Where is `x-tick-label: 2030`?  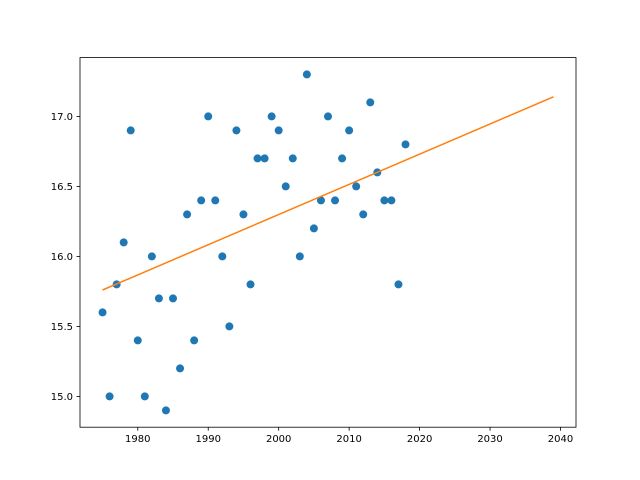
x-tick-label: 2030 is located at coordinates (489, 439).